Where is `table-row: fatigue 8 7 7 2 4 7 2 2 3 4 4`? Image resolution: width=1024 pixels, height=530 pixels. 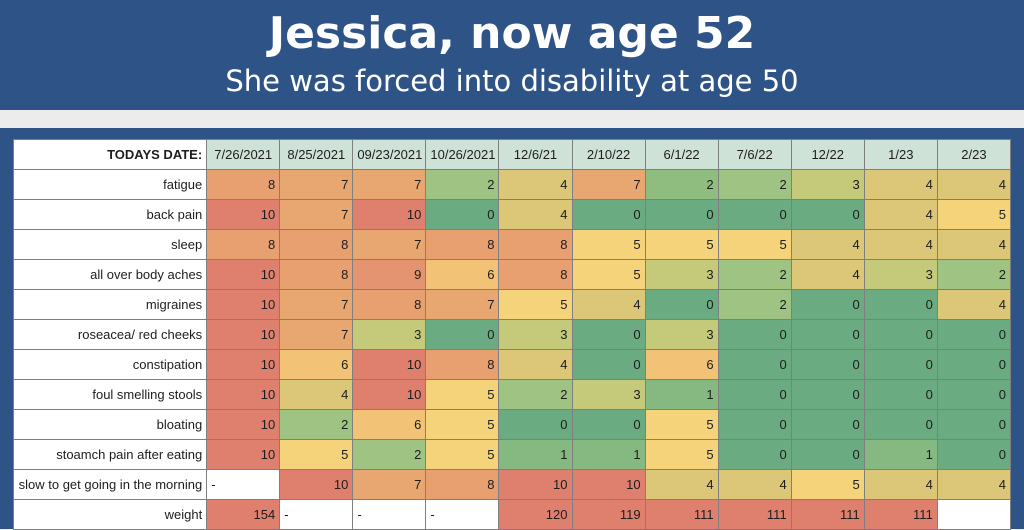
table-row: fatigue 8 7 7 2 4 7 2 2 3 4 4 is located at coordinates (512, 184).